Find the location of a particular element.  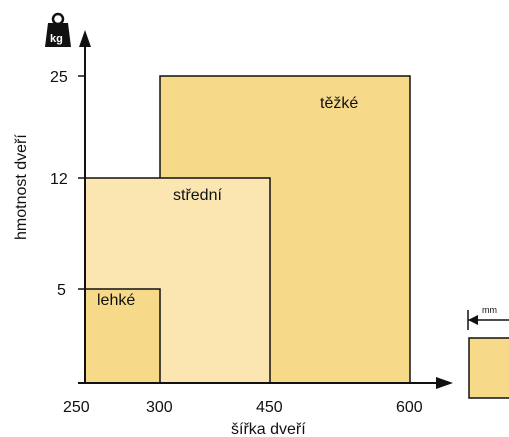

x-tick-label-450: 450 is located at coordinates (269, 407).